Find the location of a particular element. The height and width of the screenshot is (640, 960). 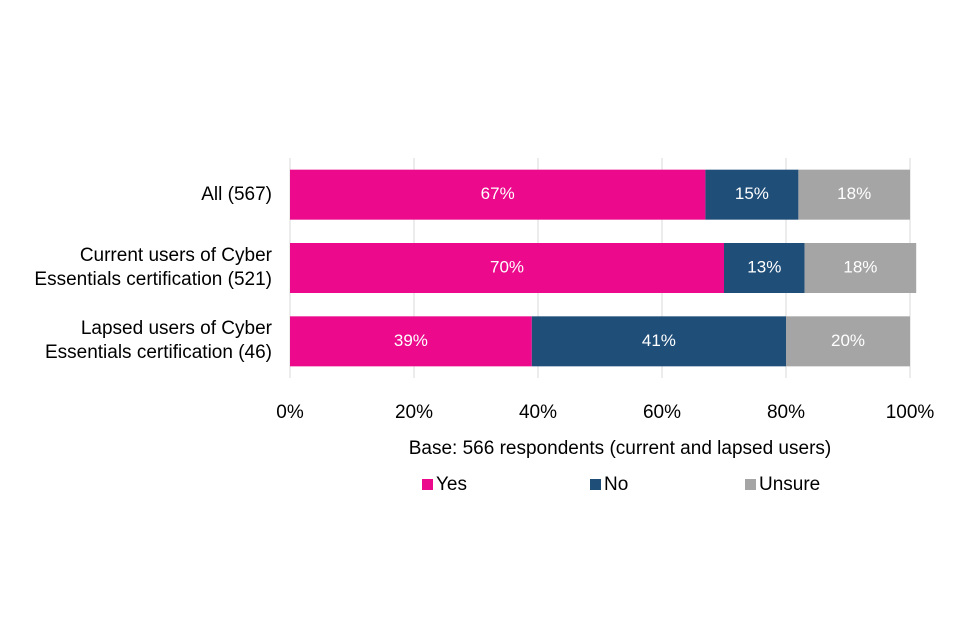

legend-label: No is located at coordinates (616, 484).